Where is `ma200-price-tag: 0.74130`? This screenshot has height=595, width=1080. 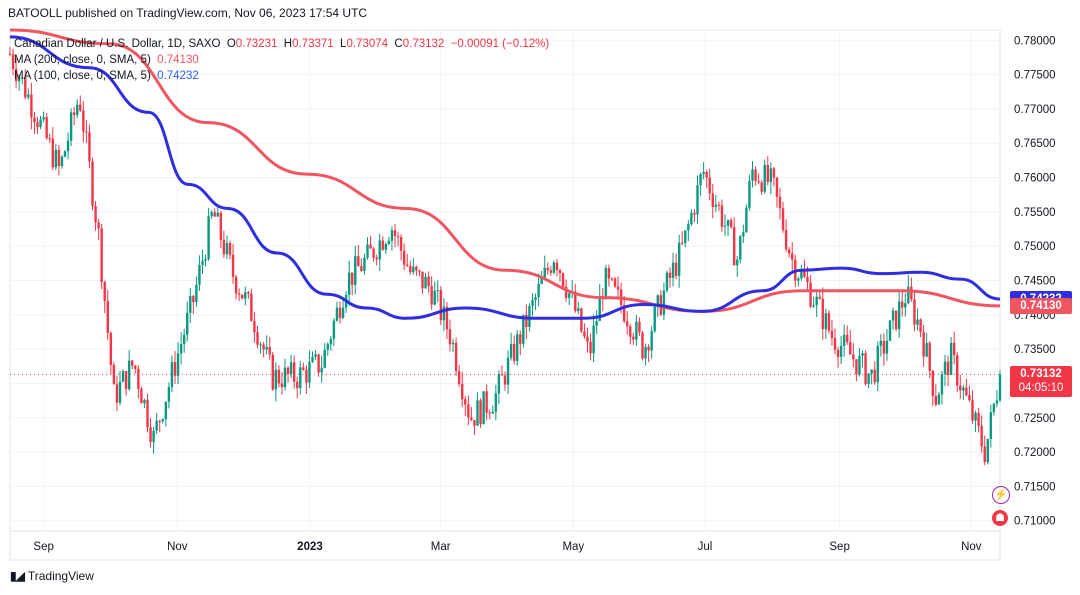
ma200-price-tag: 0.74130 is located at coordinates (1041, 305).